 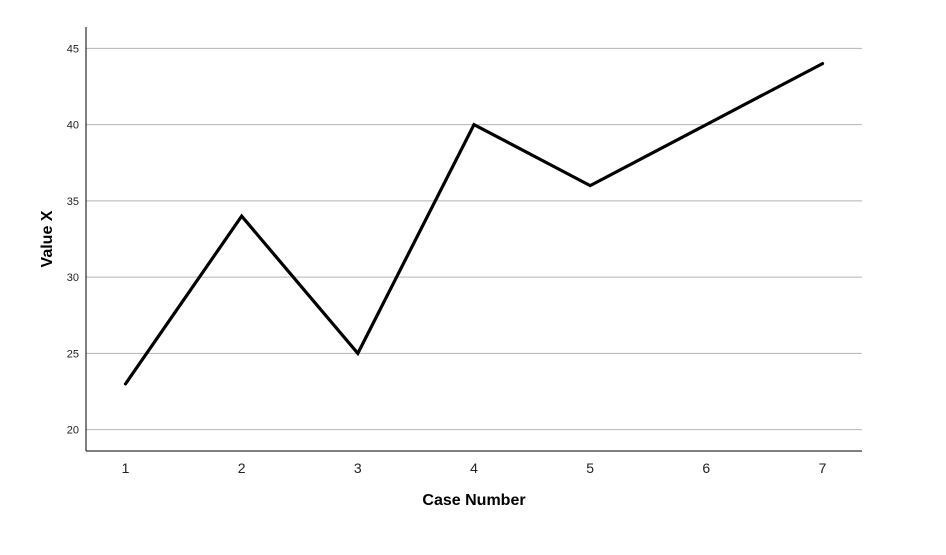 What do you see at coordinates (242, 468) in the screenshot?
I see `x-tick-label-2: 2` at bounding box center [242, 468].